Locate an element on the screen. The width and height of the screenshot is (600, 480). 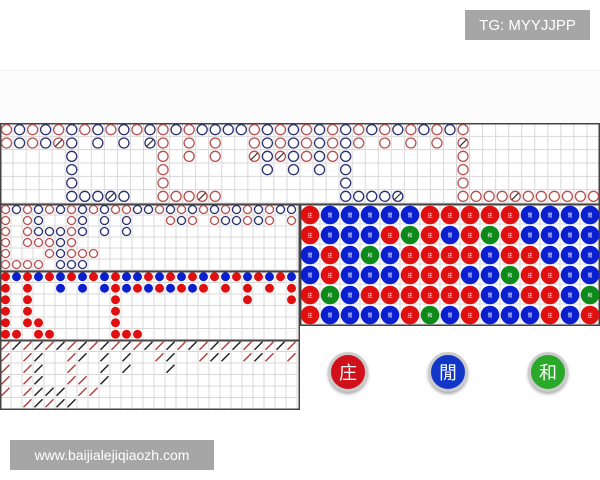
bead-label: 和 is located at coordinates (589, 295).